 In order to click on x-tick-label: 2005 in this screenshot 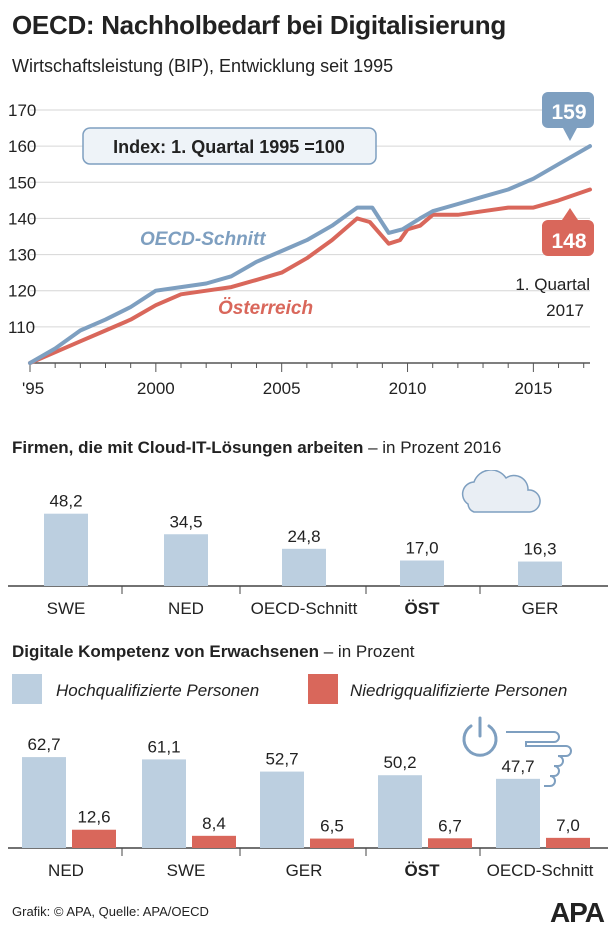, I will do `click(282, 388)`.